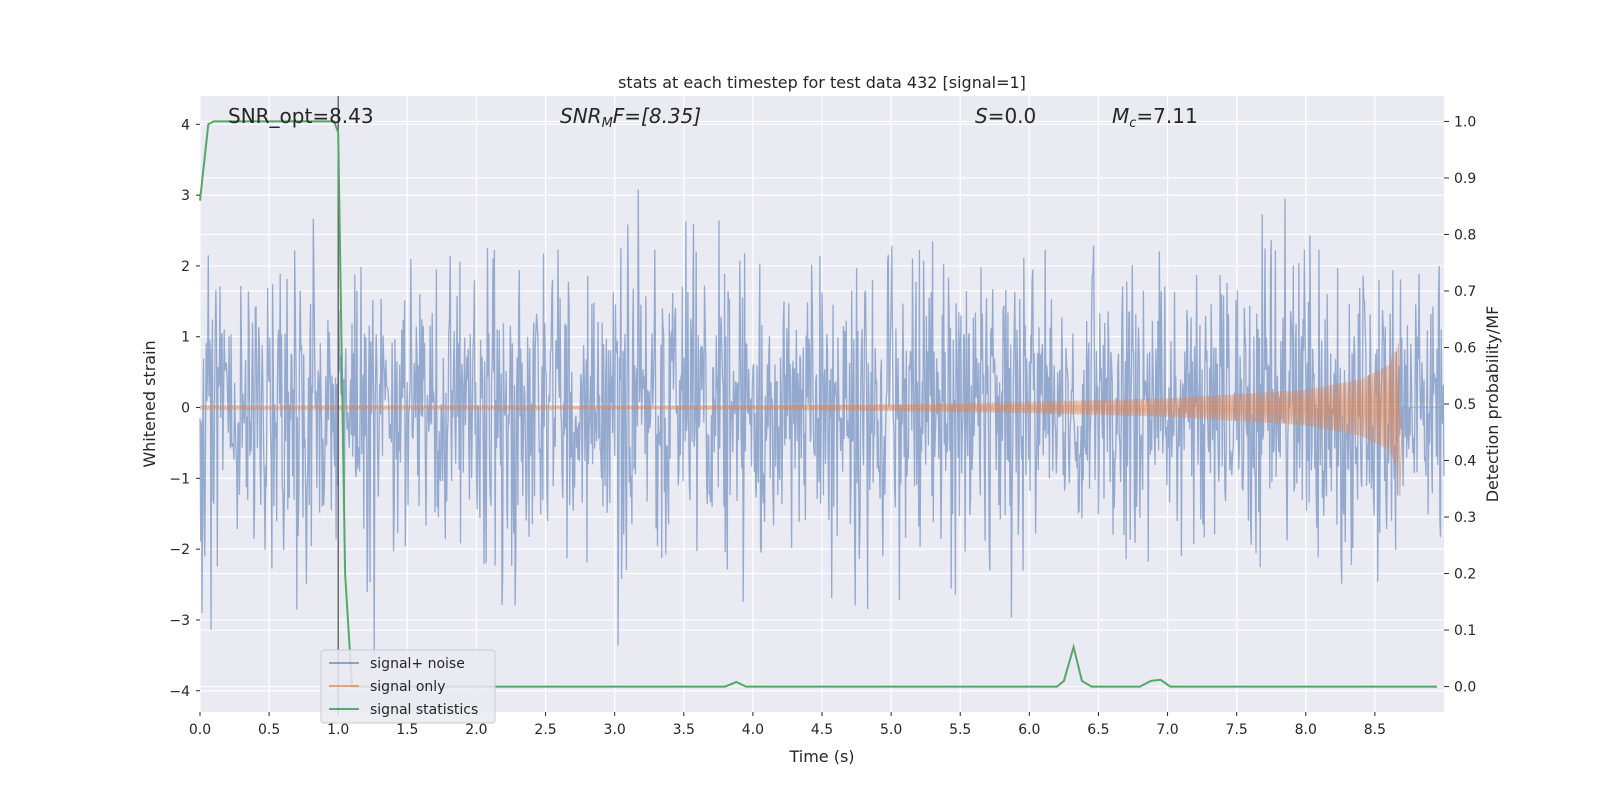 The image size is (1600, 800). I want to click on x-tick-label: 4.5, so click(822, 730).